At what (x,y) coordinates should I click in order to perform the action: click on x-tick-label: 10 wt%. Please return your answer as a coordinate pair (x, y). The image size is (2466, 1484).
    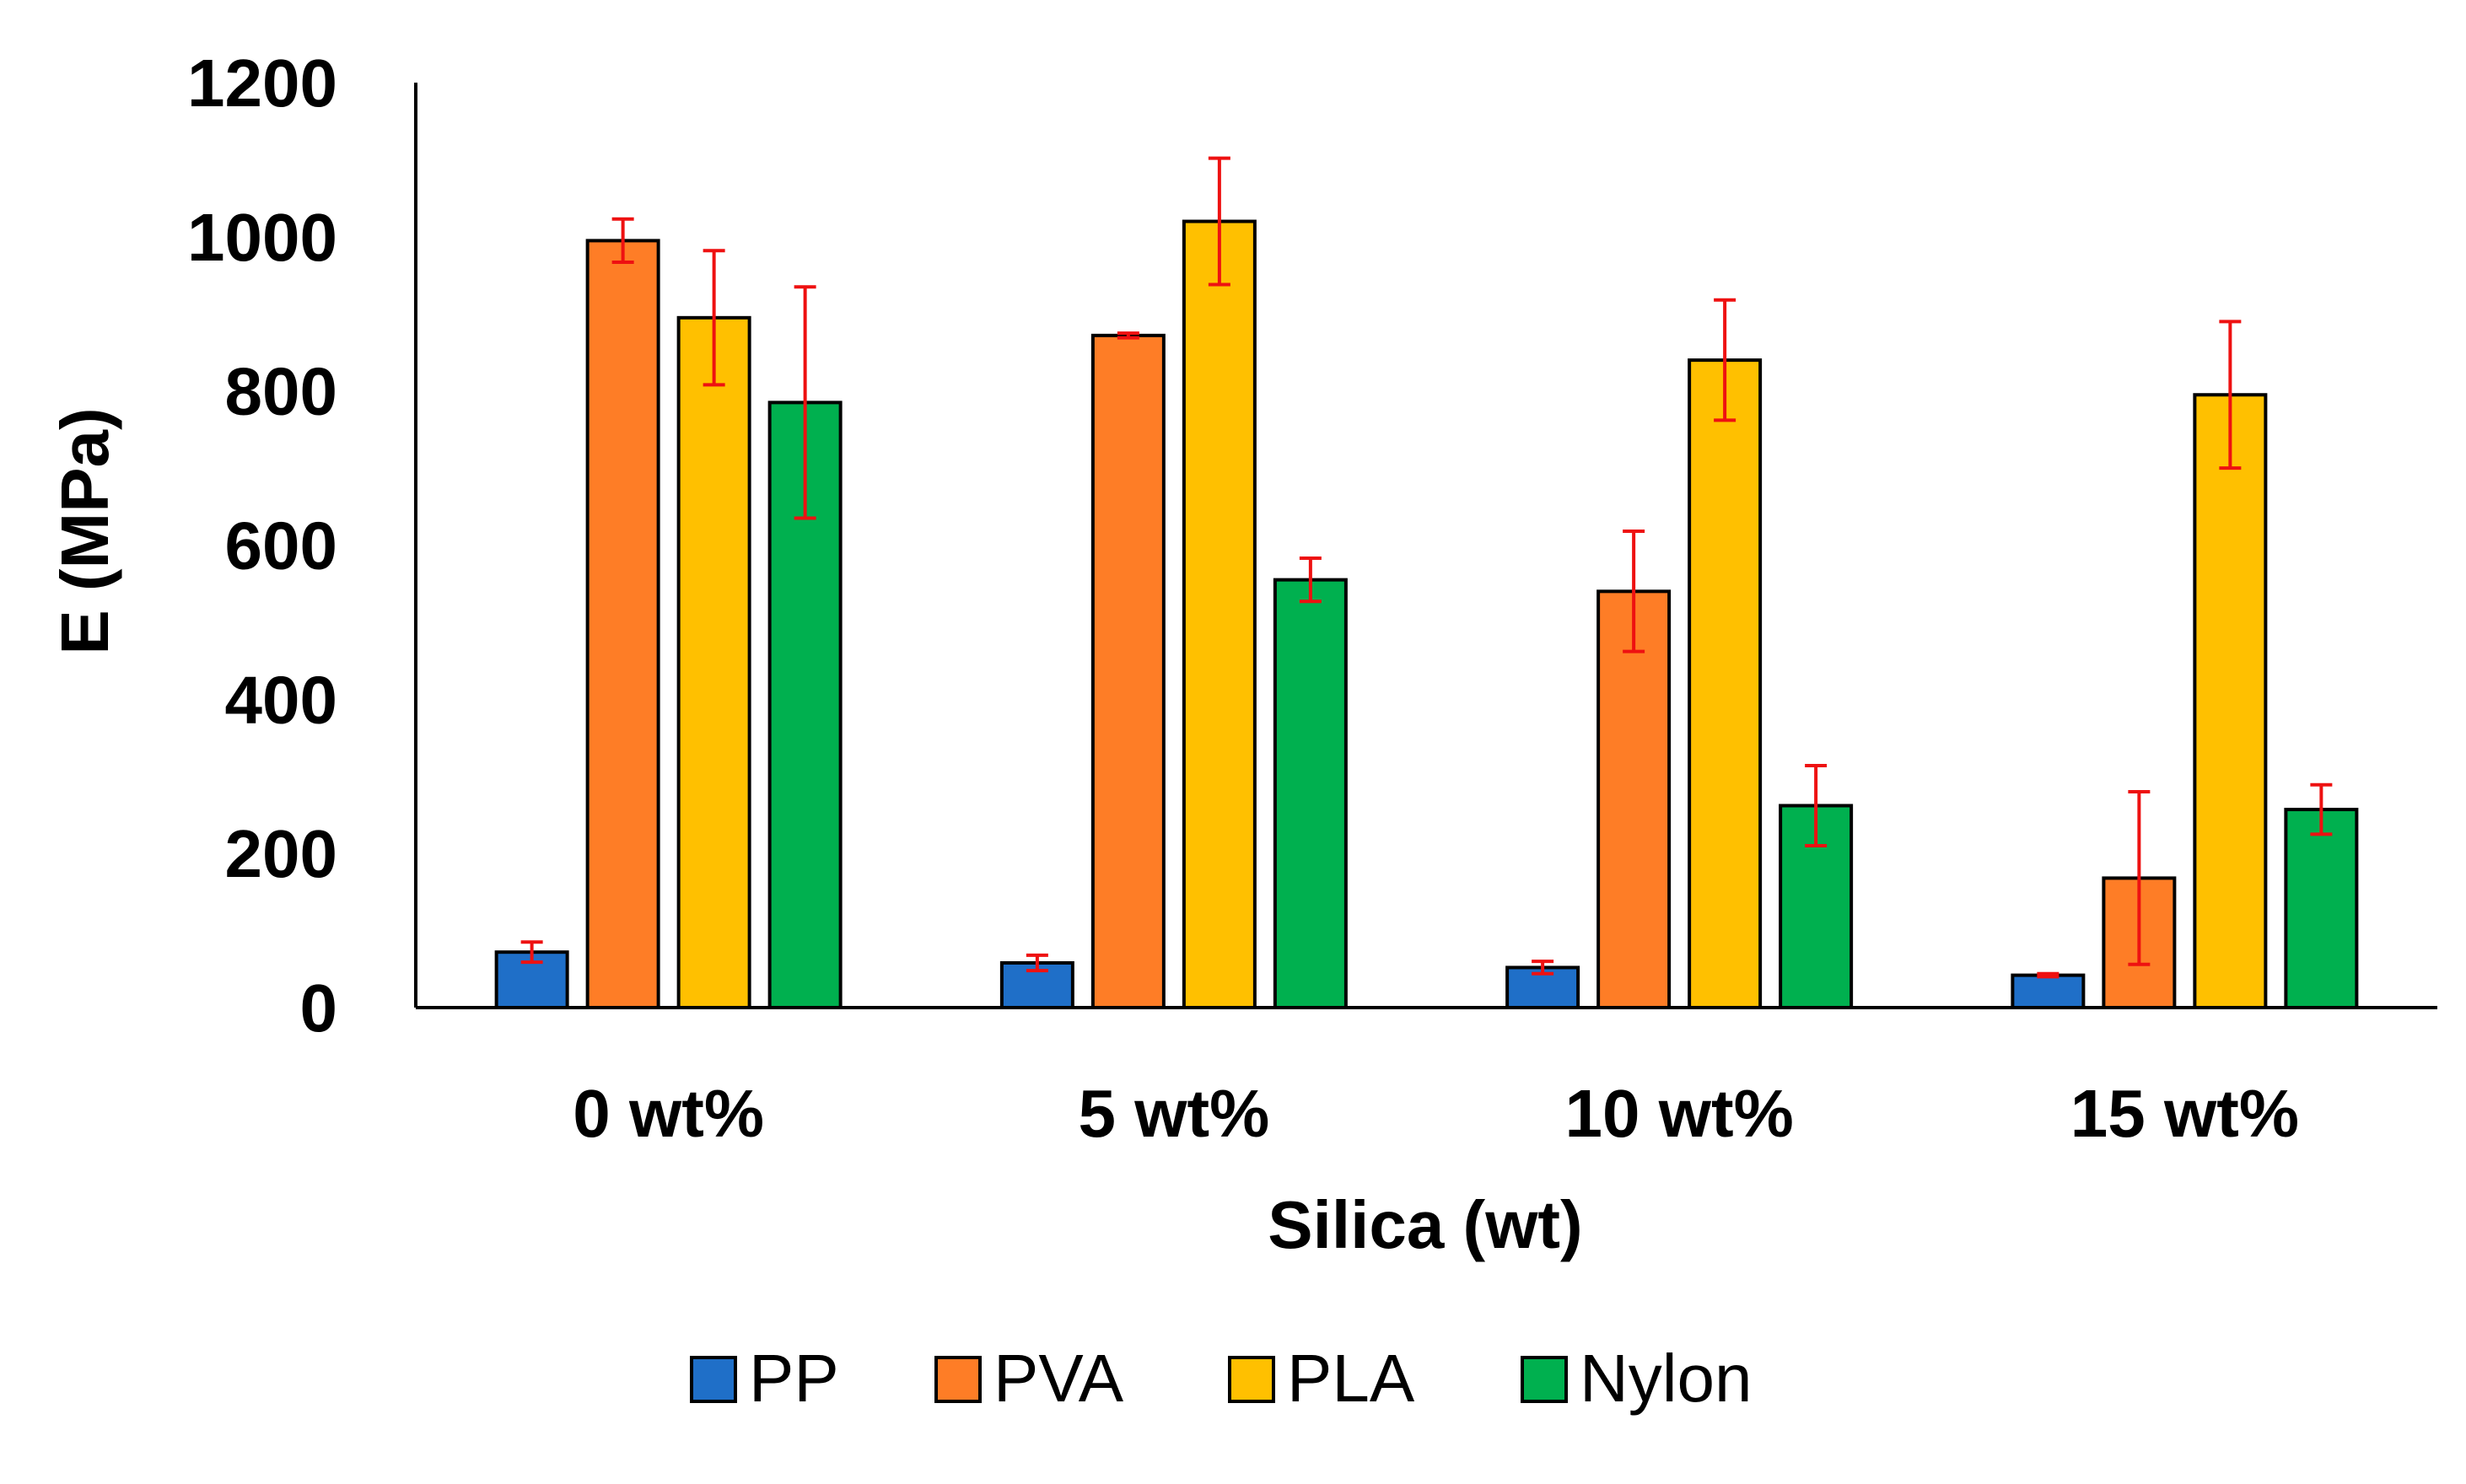
    Looking at the image, I should click on (1679, 1113).